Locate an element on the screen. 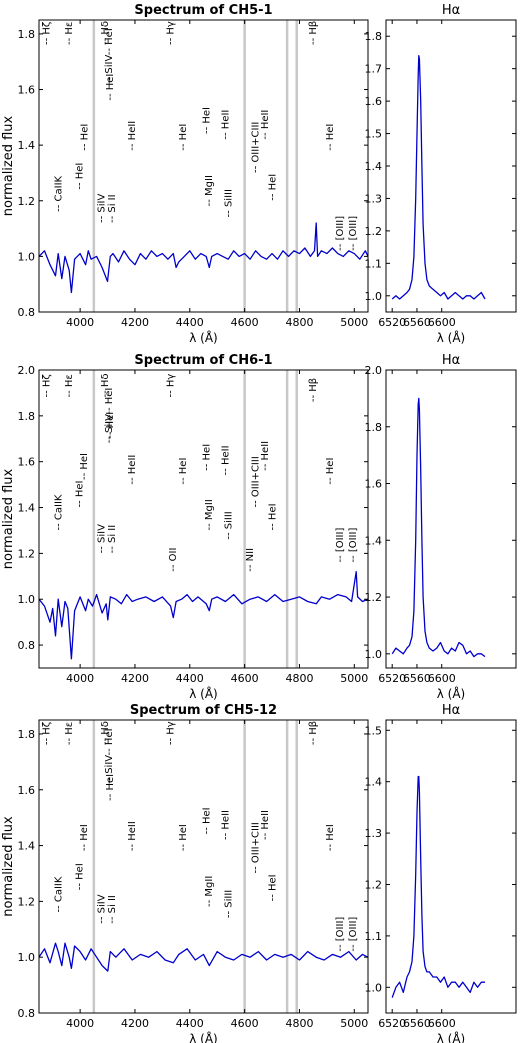  x-tick-label: 4600 is located at coordinates (245, 1023).